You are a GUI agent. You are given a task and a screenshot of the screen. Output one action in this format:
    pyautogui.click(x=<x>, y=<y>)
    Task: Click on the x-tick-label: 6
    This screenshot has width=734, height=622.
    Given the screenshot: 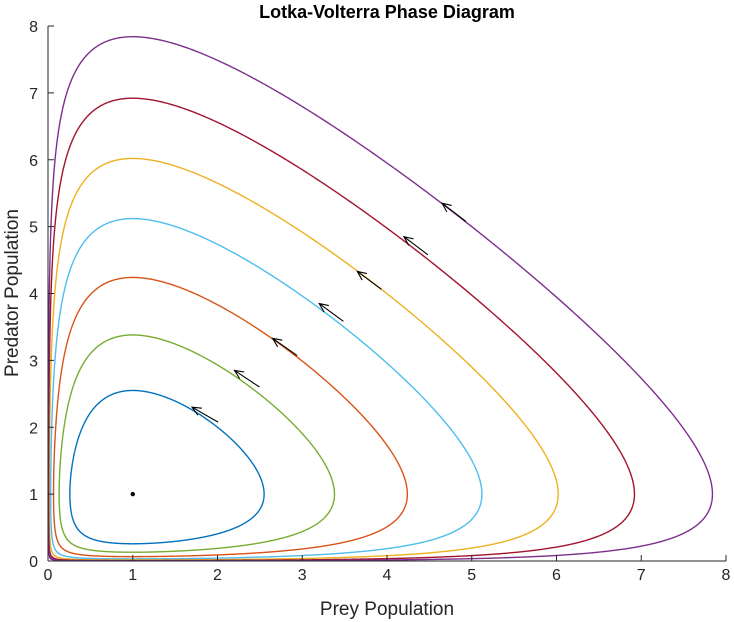 What is the action you would take?
    pyautogui.click(x=556, y=575)
    